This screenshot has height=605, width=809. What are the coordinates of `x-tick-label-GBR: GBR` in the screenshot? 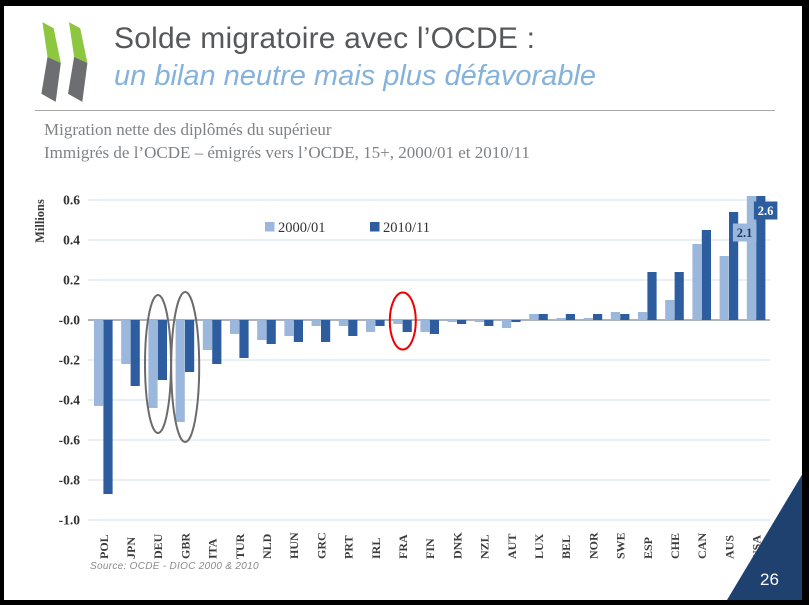 It's located at (185, 546).